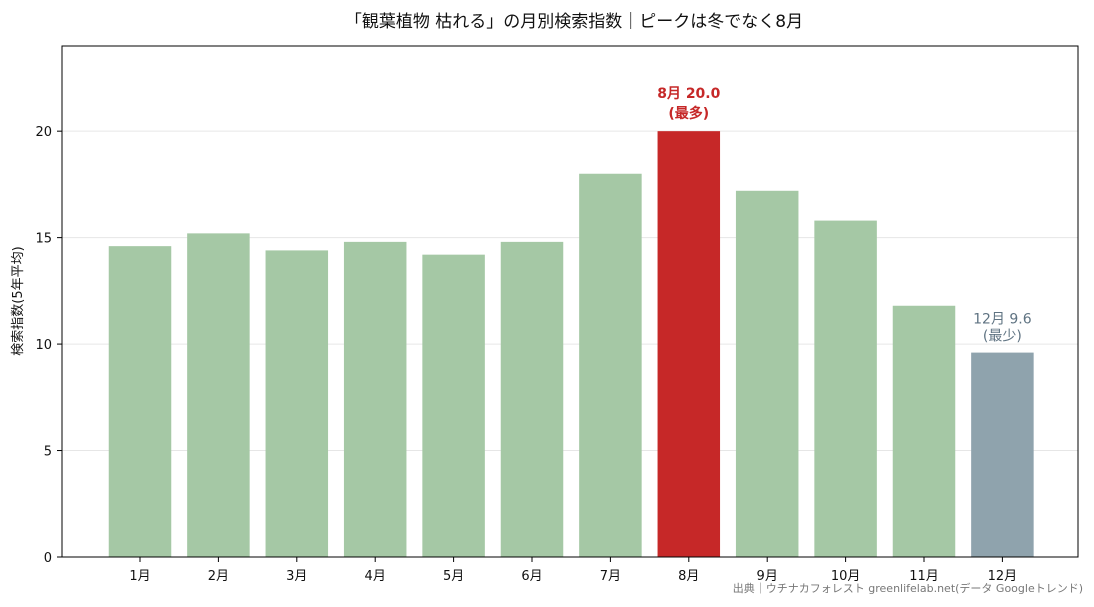  Describe the element at coordinates (924, 576) in the screenshot. I see `x-tick-label: 11月` at that location.